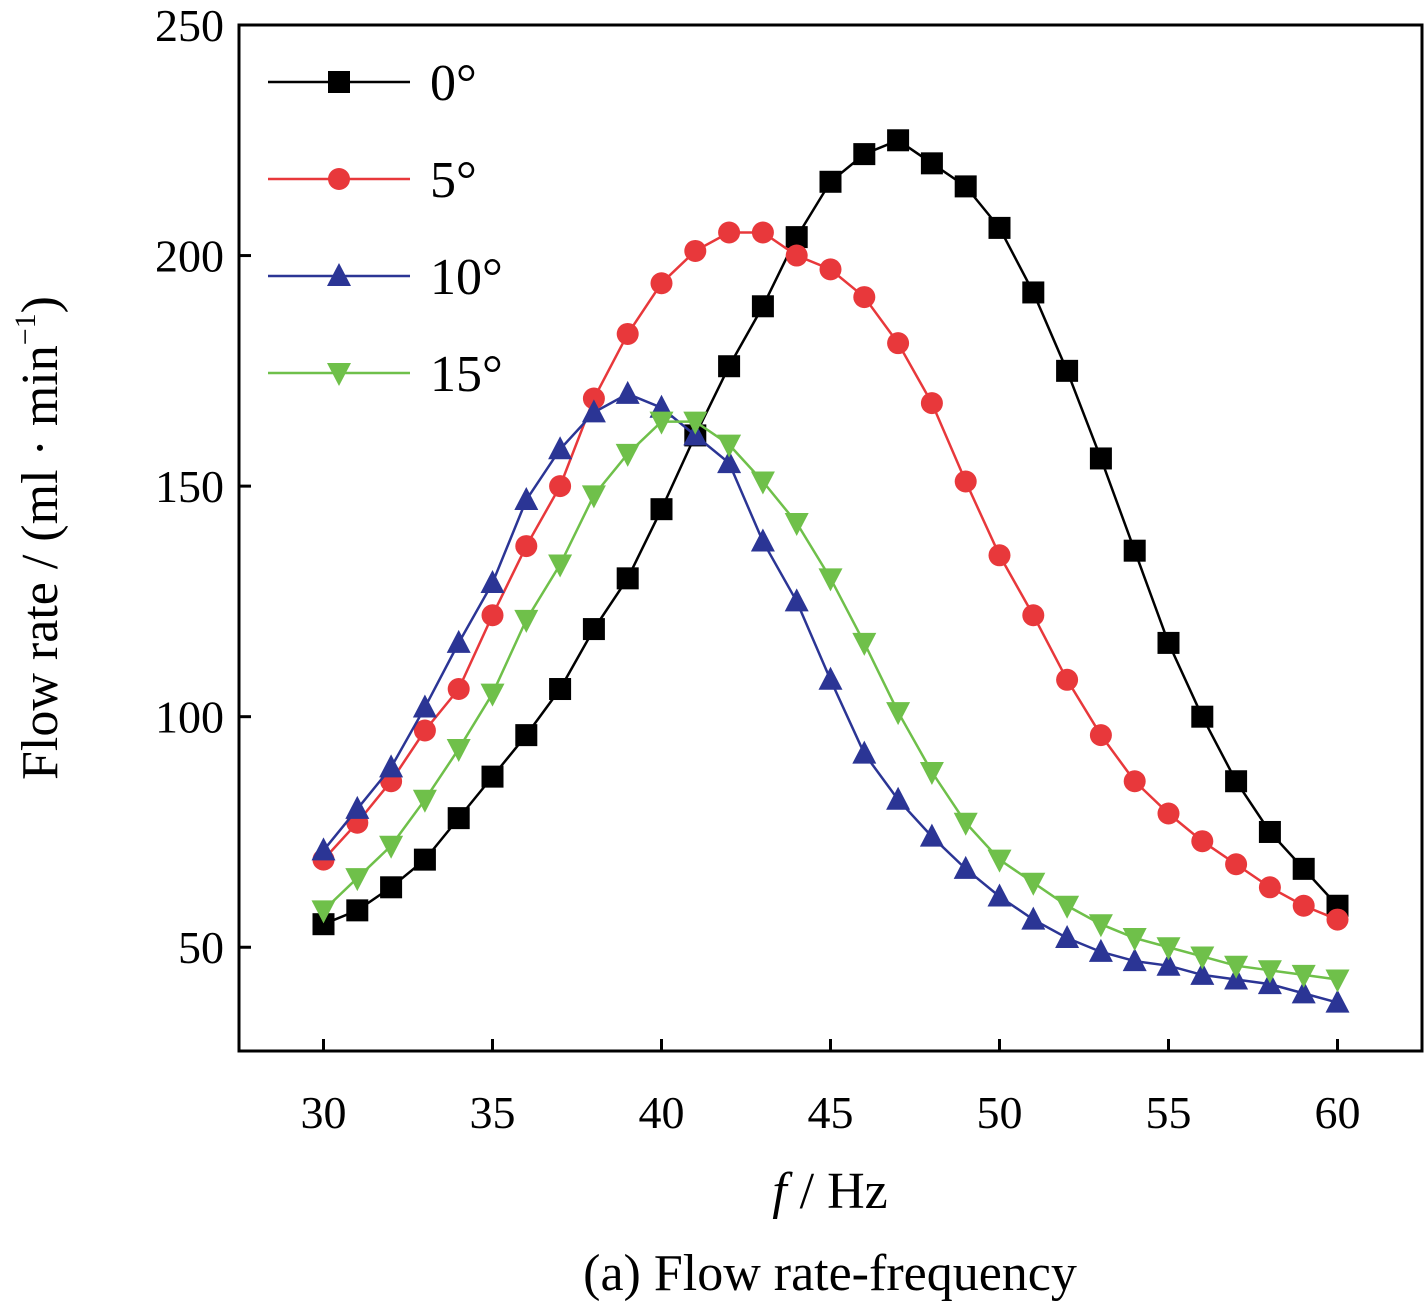 This screenshot has width=1426, height=1307. Describe the element at coordinates (25, 329) in the screenshot. I see `y-axis-label-exponent: −1` at that location.